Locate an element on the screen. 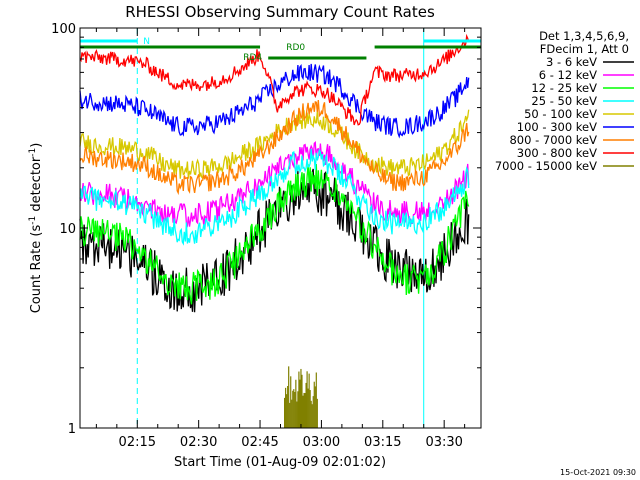 This screenshot has width=640, height=480. legend-entry-label: 3 - 6 keV is located at coordinates (571, 62).